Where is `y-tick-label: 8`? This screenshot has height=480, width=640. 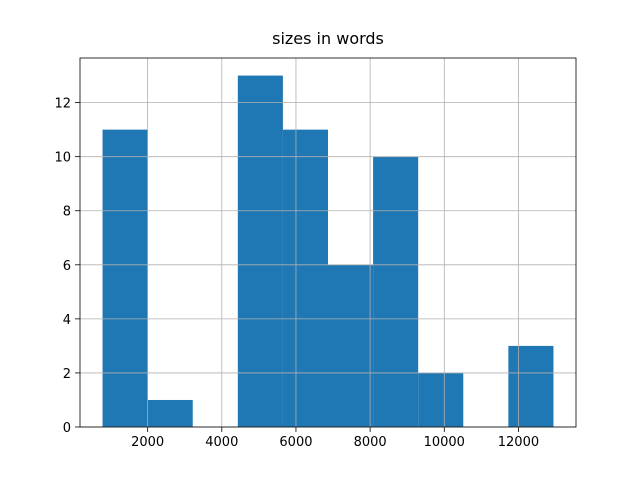
y-tick-label: 8 is located at coordinates (67, 212).